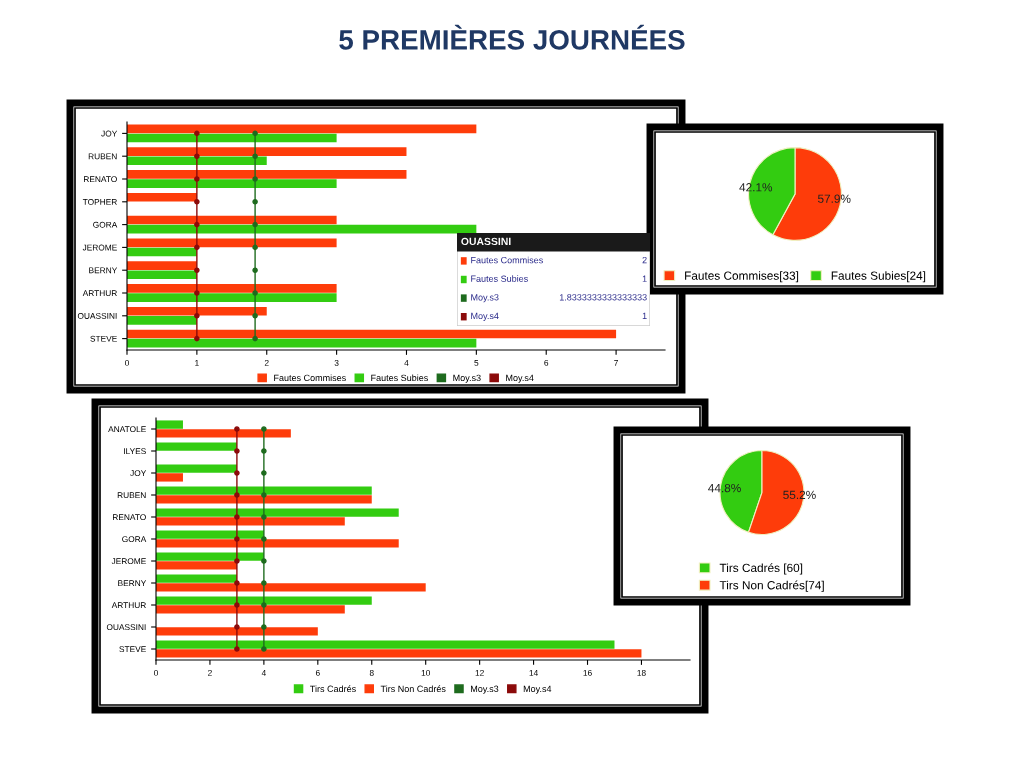  Describe the element at coordinates (99, 202) in the screenshot. I see `y-tick-label: TOPHER` at that location.